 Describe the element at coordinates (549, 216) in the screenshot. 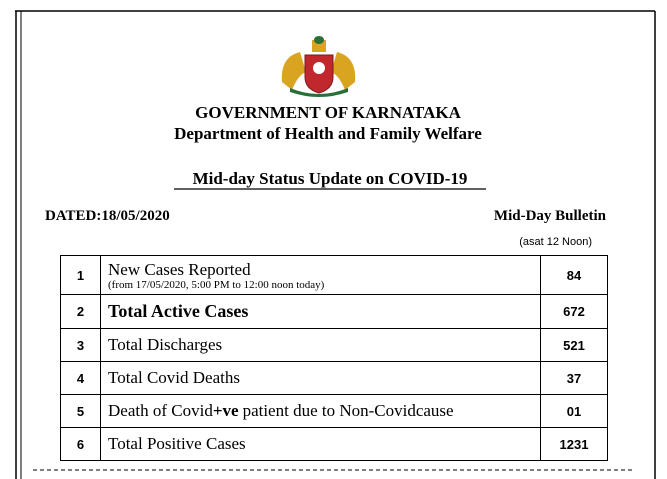

I see `bulletin: Mid-Day Bulletin` at that location.